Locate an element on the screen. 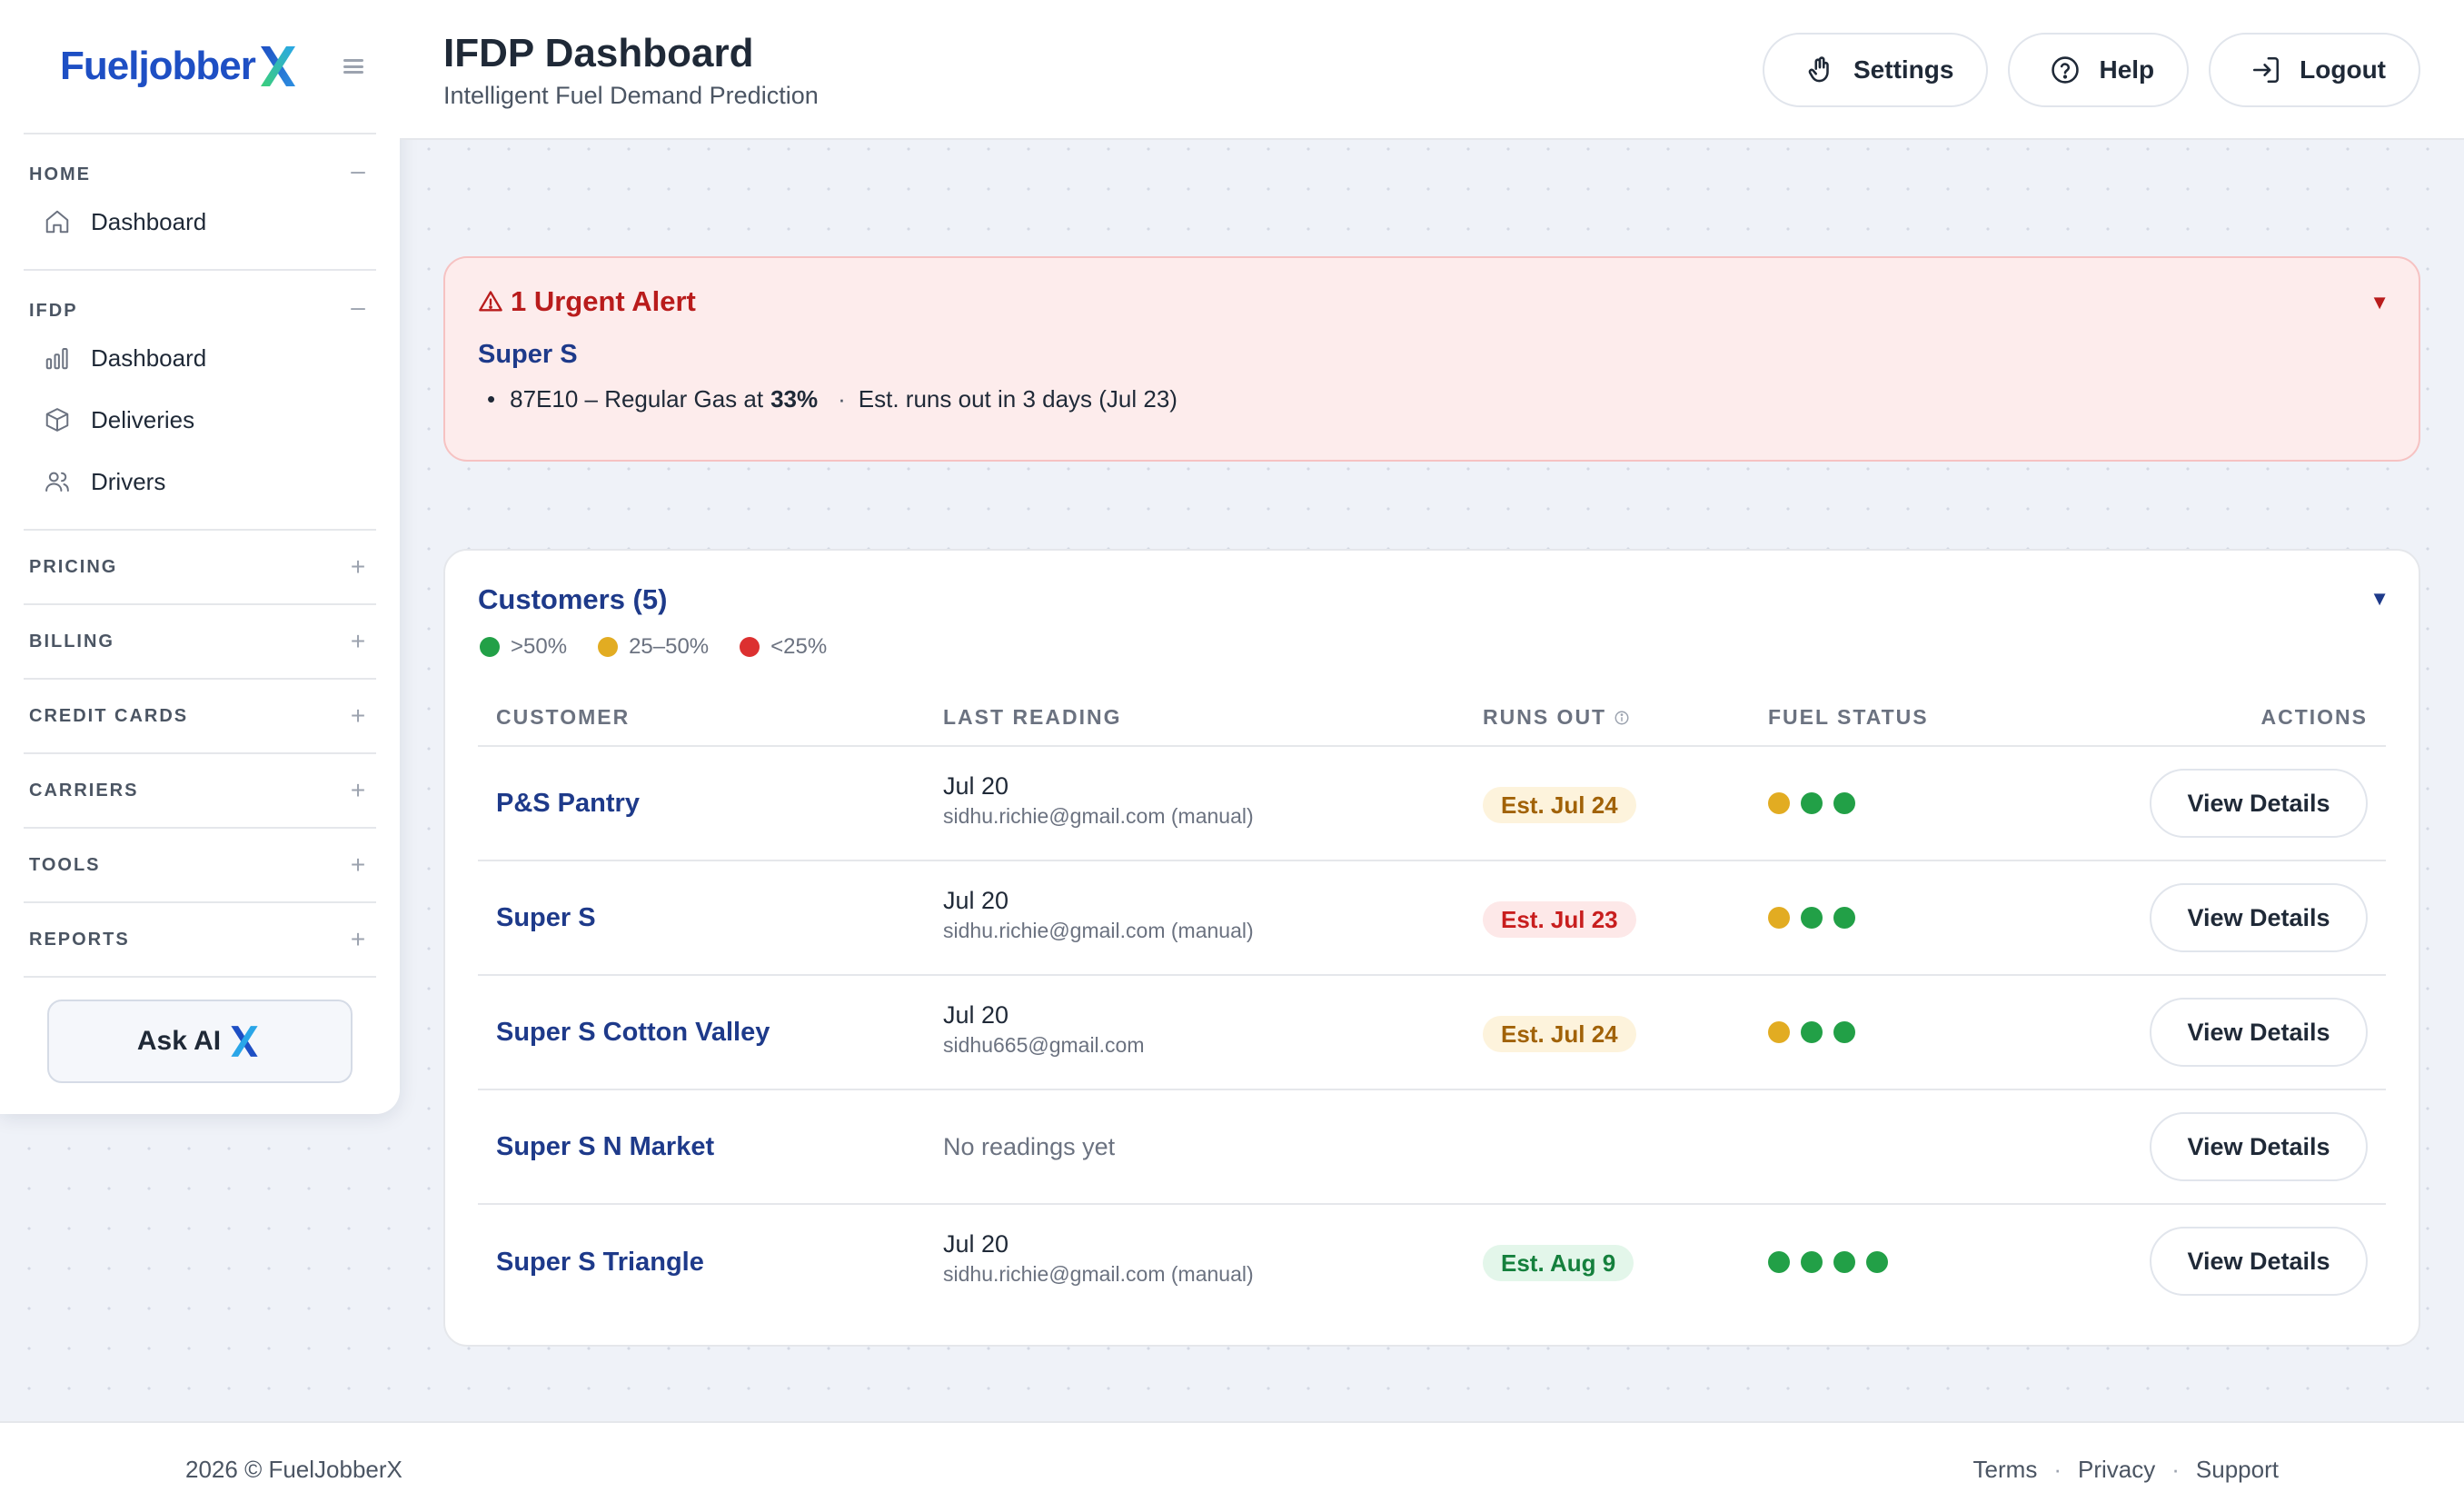 This screenshot has width=2464, height=1512. page-title: IFDP Dashboard is located at coordinates (598, 53).